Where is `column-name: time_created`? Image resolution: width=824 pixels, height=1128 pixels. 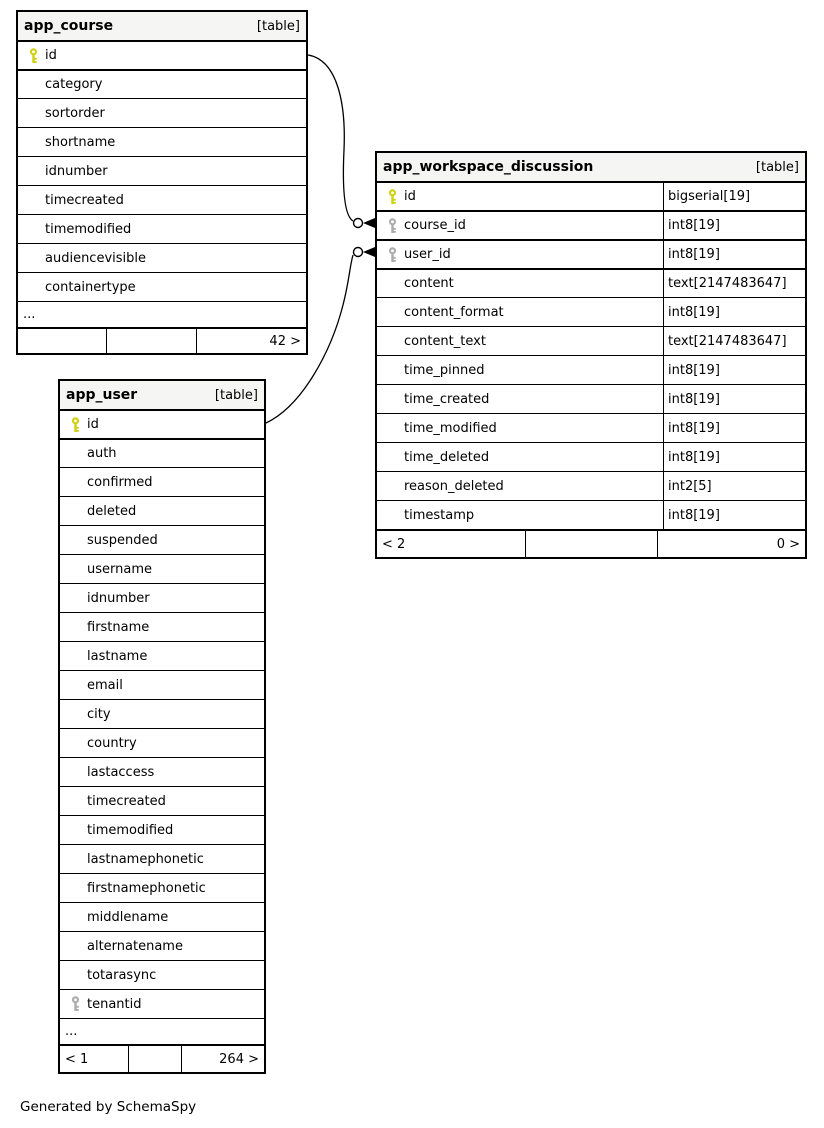 column-name: time_created is located at coordinates (447, 399).